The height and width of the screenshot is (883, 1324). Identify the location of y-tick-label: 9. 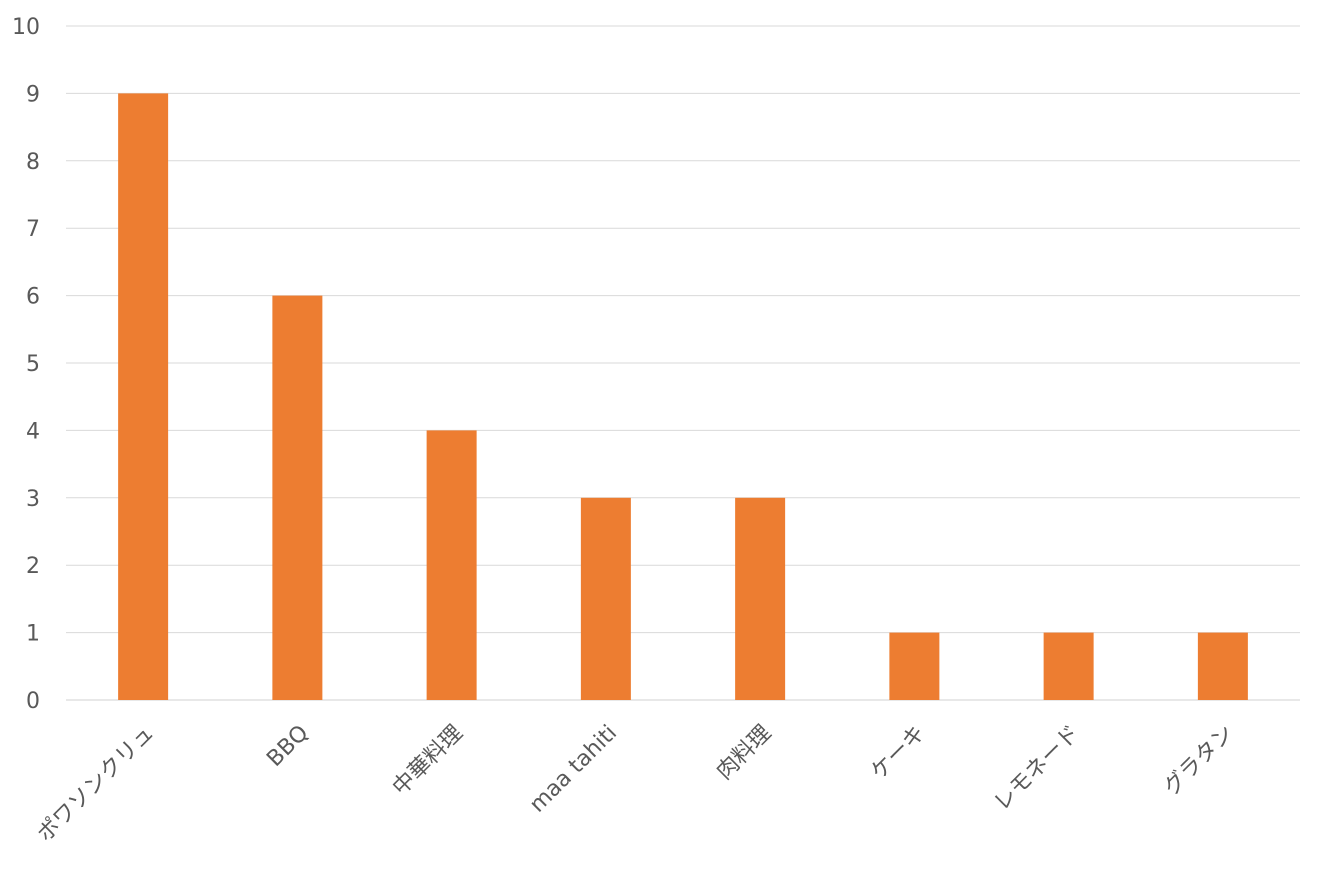
(33, 94).